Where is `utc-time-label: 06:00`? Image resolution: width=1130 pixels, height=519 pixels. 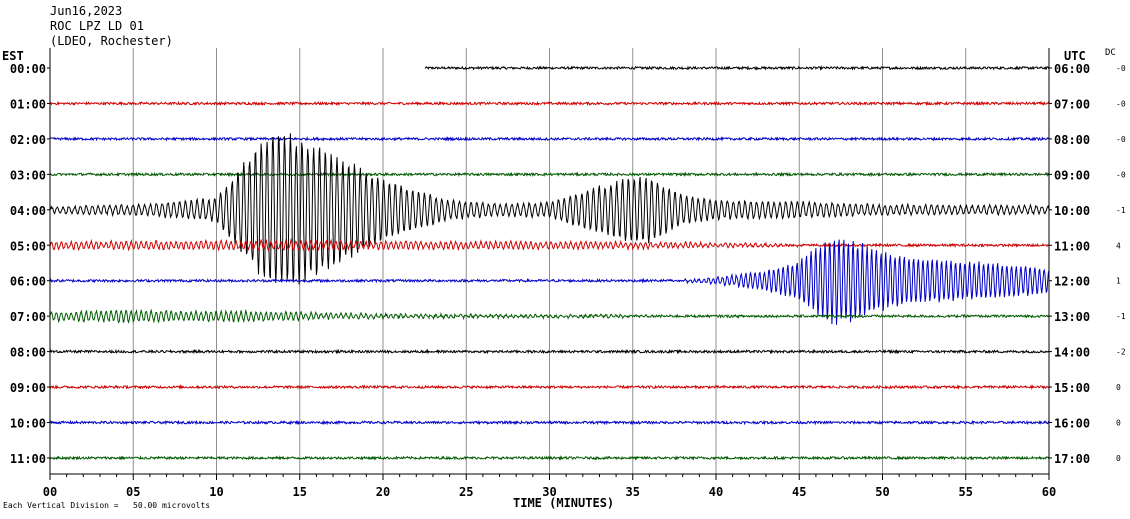 utc-time-label: 06:00 is located at coordinates (1072, 69).